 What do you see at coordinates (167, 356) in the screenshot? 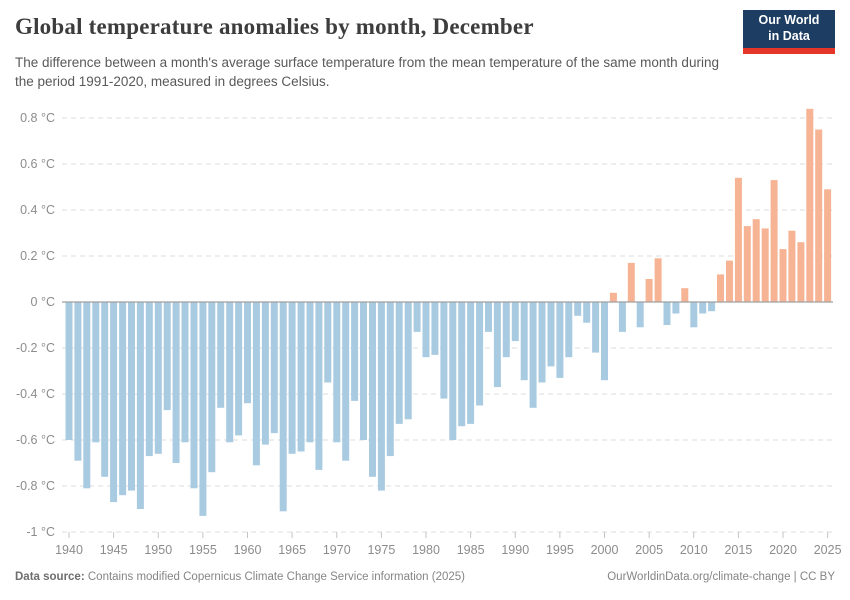
I see `bar-1951` at bounding box center [167, 356].